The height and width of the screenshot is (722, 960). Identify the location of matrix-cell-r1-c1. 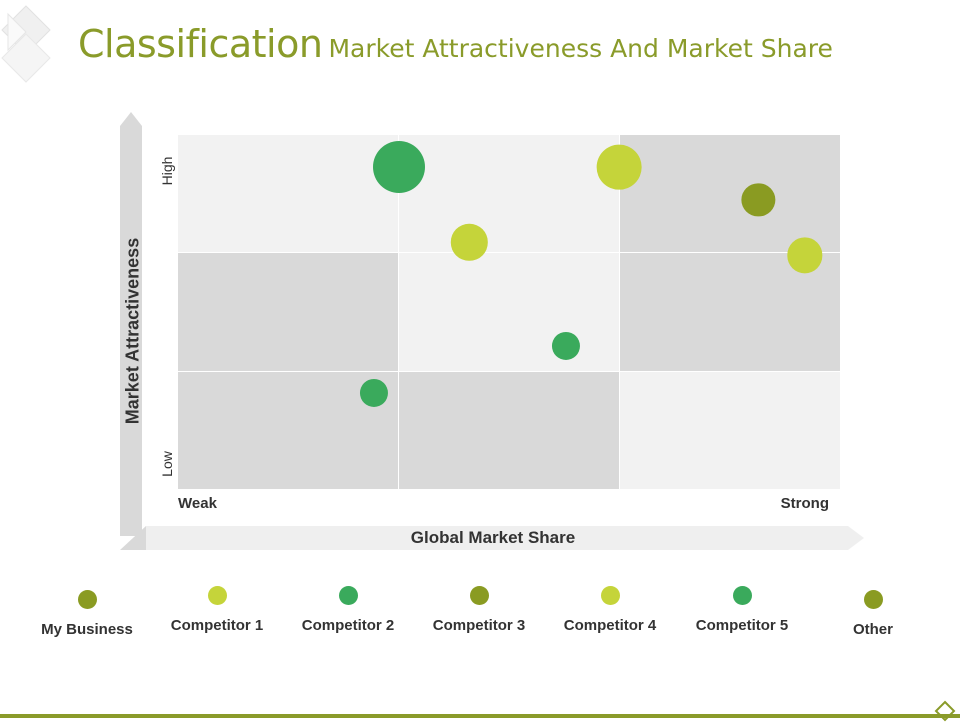
(509, 312).